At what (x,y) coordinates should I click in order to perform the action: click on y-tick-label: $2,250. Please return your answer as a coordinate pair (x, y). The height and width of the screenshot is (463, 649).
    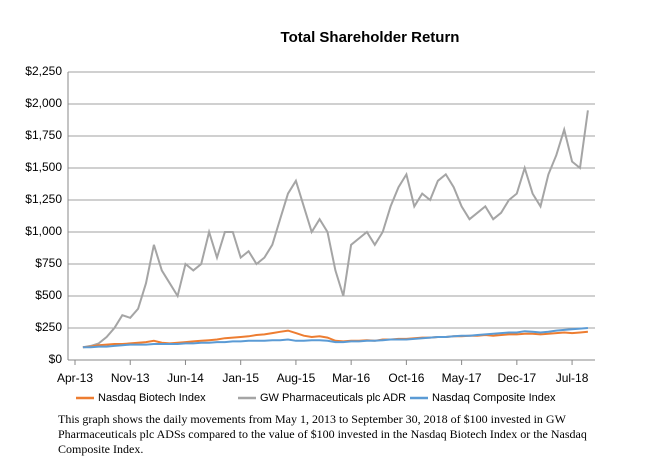
    Looking at the image, I should click on (43, 71).